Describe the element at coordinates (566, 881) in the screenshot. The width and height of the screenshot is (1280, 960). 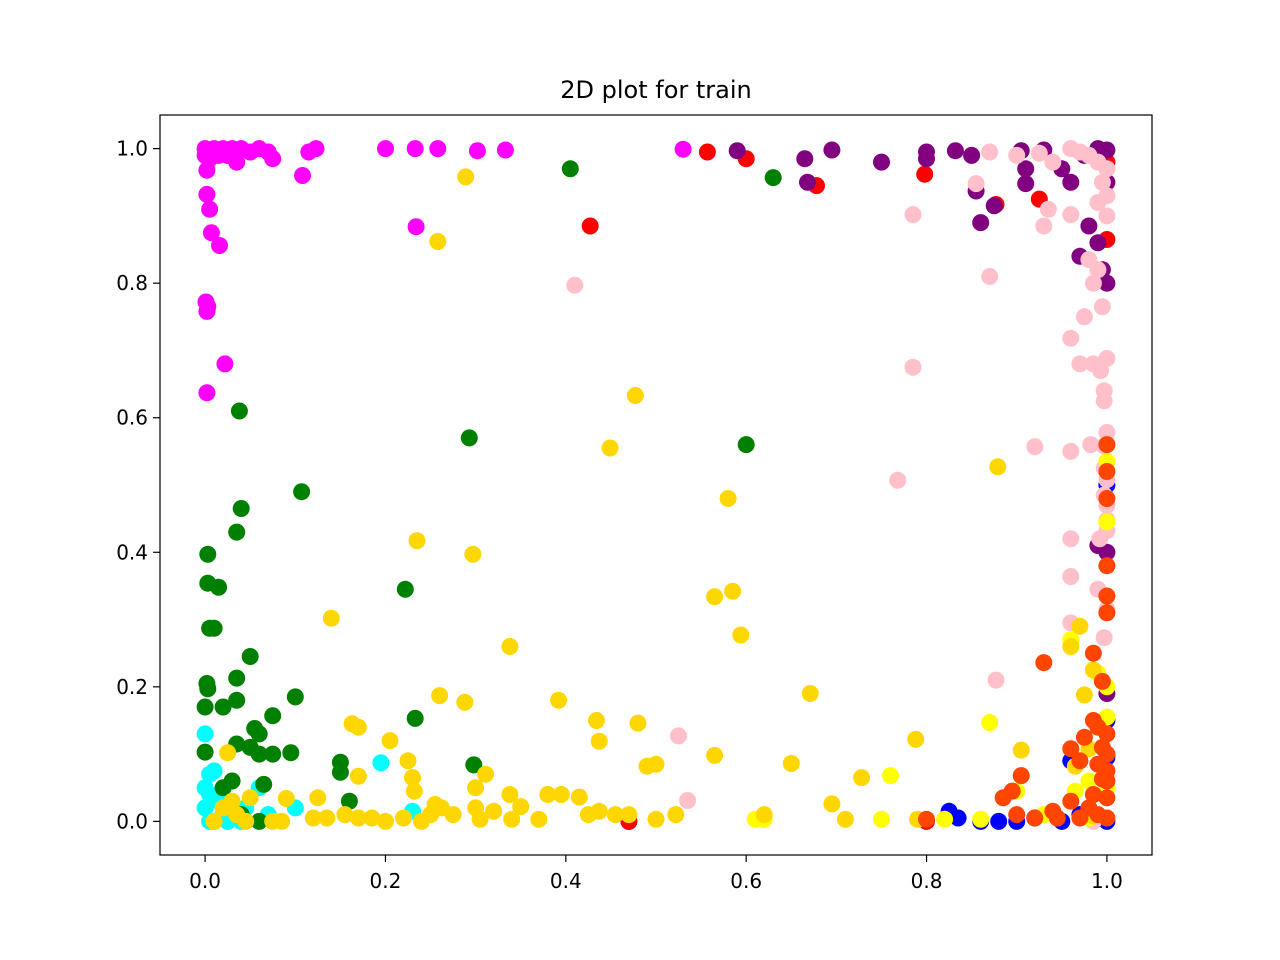
I see `x-tick-label: 0.4` at that location.